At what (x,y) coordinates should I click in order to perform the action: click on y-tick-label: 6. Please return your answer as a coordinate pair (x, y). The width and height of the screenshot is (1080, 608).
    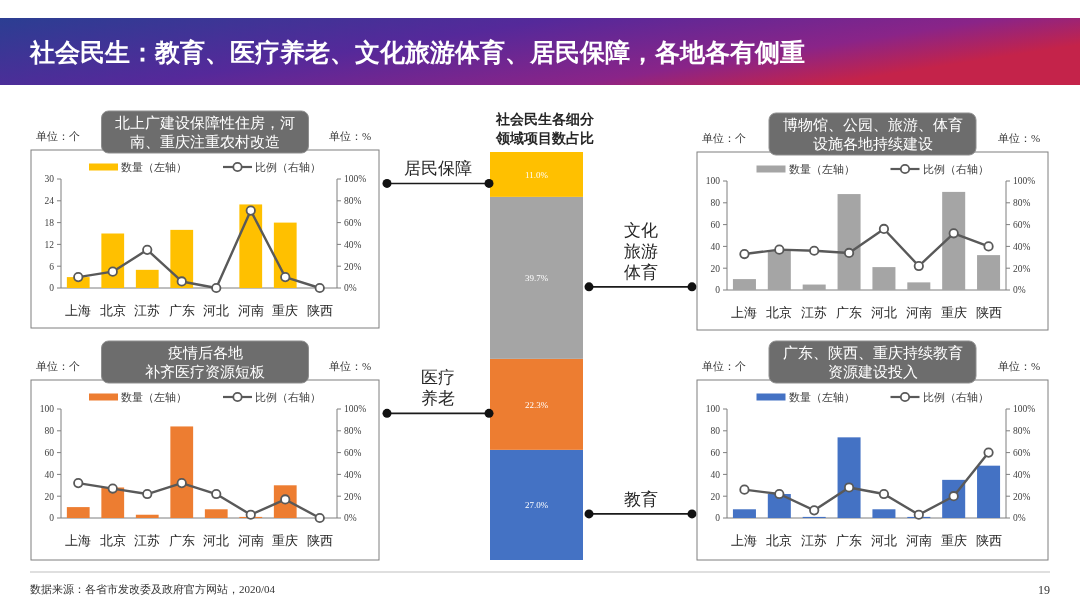
    Looking at the image, I should click on (52, 266).